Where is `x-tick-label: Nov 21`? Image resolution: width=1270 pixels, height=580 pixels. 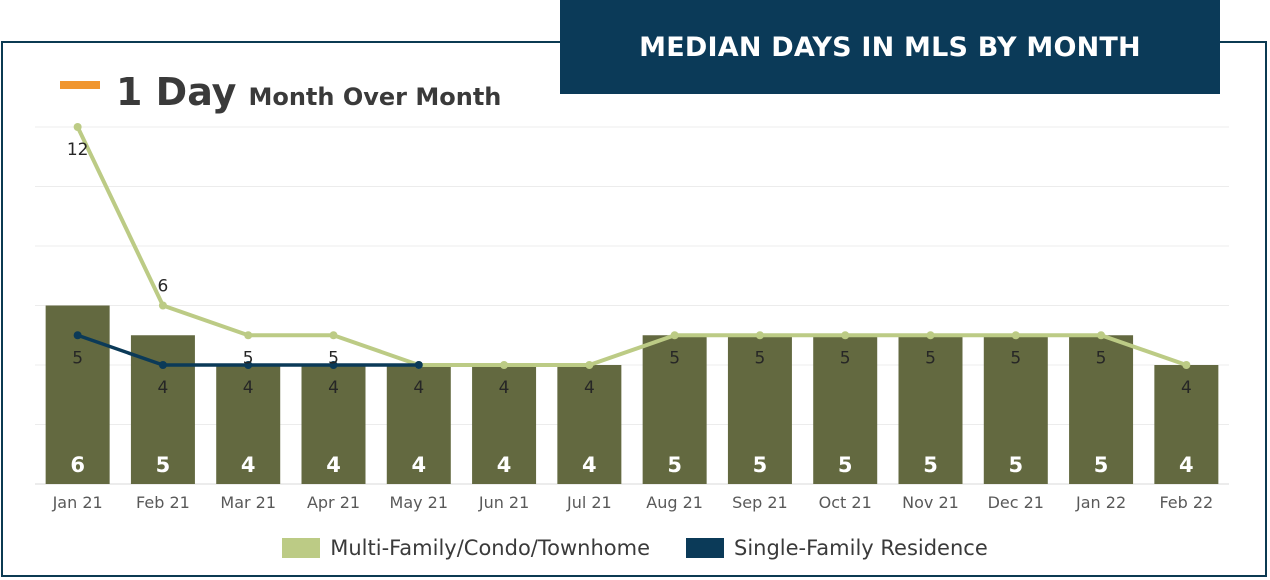 x-tick-label: Nov 21 is located at coordinates (930, 502).